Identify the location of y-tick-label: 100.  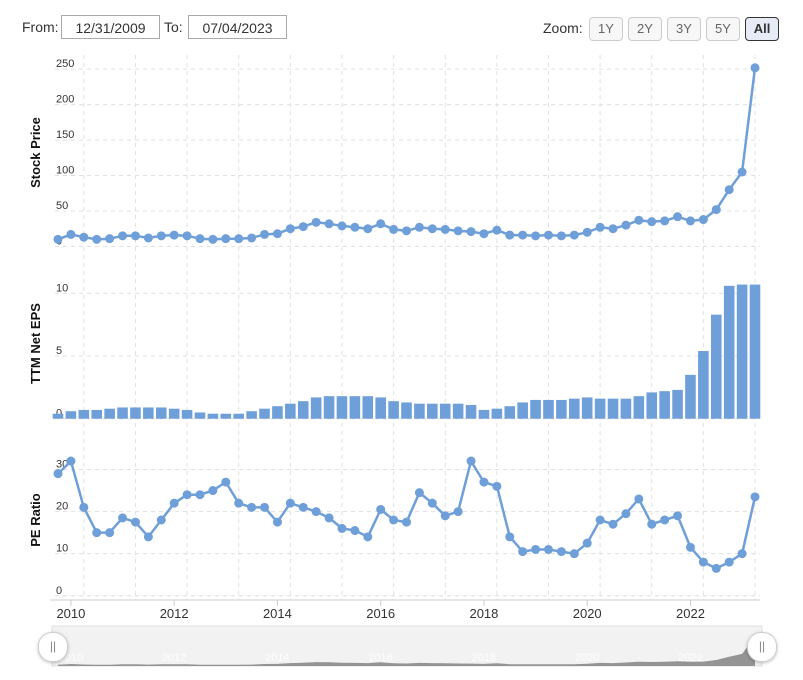
(65, 171).